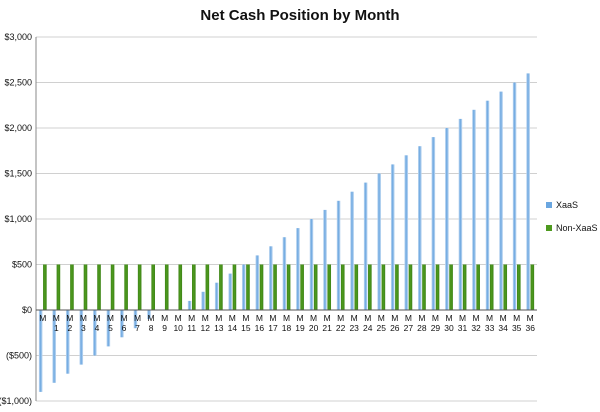 The height and width of the screenshot is (412, 600). What do you see at coordinates (530, 323) in the screenshot?
I see `x-tick-label: M 36` at bounding box center [530, 323].